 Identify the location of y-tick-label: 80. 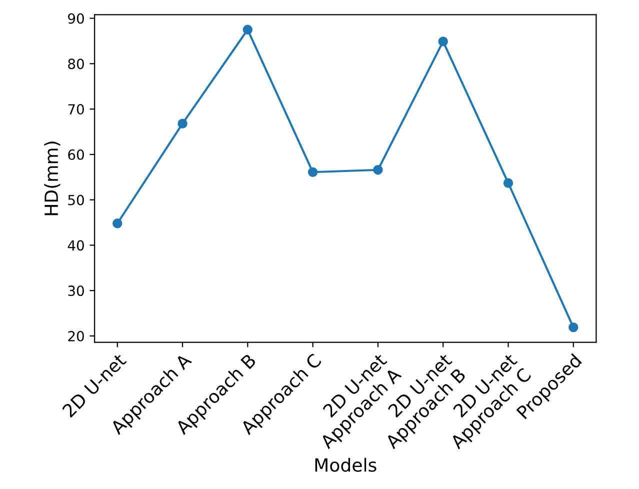
(76, 64).